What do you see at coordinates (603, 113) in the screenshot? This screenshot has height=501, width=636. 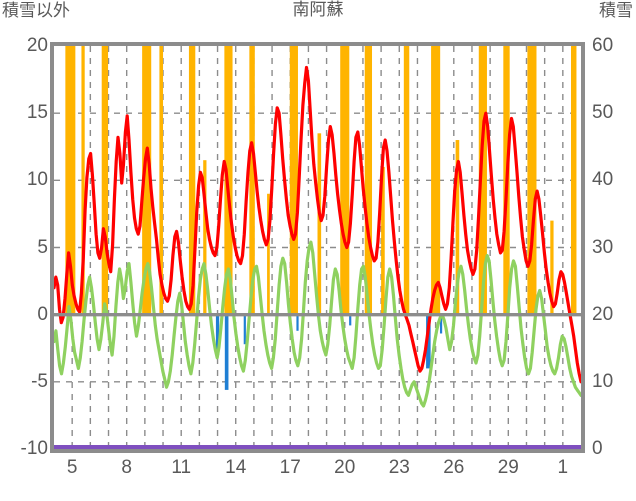 I see `y-axis-right-tick-label: 50` at bounding box center [603, 113].